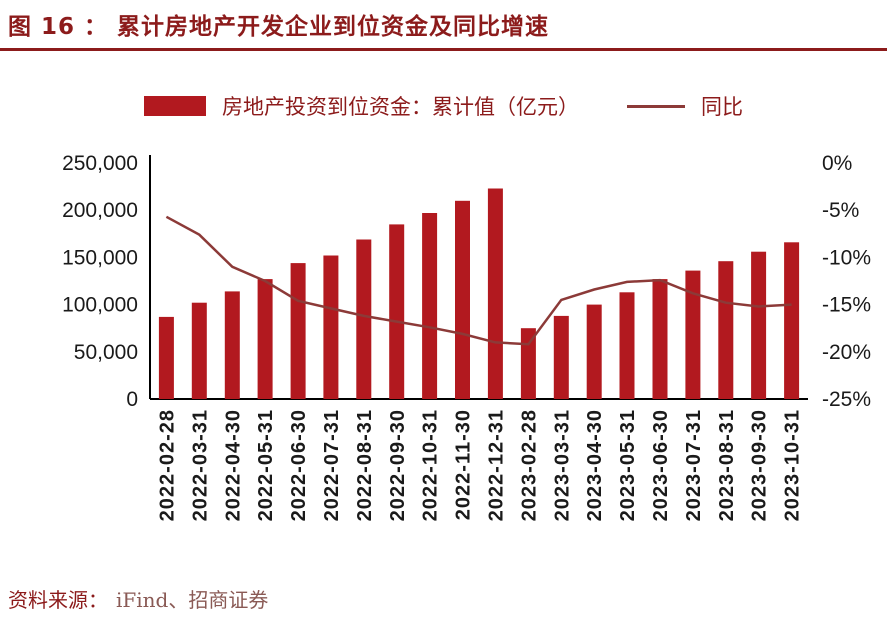  Describe the element at coordinates (837, 163) in the screenshot. I see `right-axis-tick-label: 0%` at that location.